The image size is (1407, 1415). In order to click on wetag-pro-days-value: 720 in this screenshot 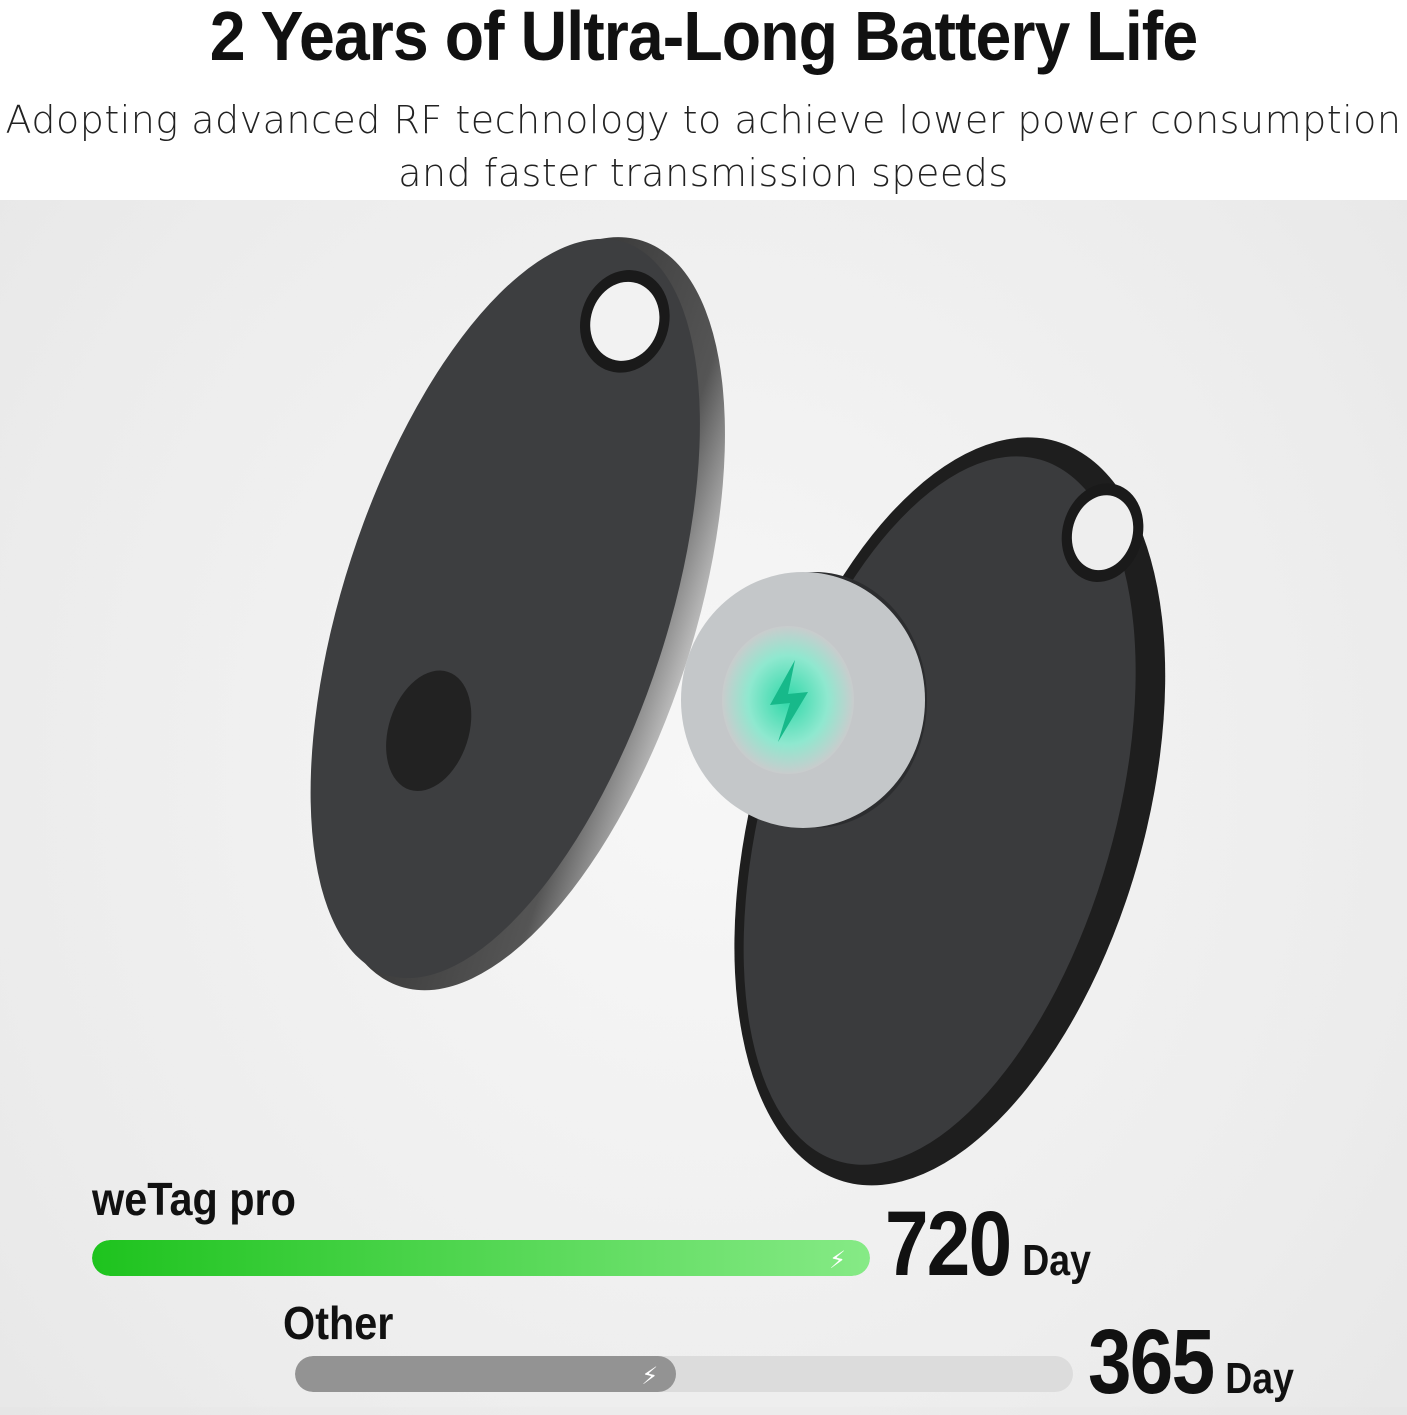, I will do `click(948, 1244)`.